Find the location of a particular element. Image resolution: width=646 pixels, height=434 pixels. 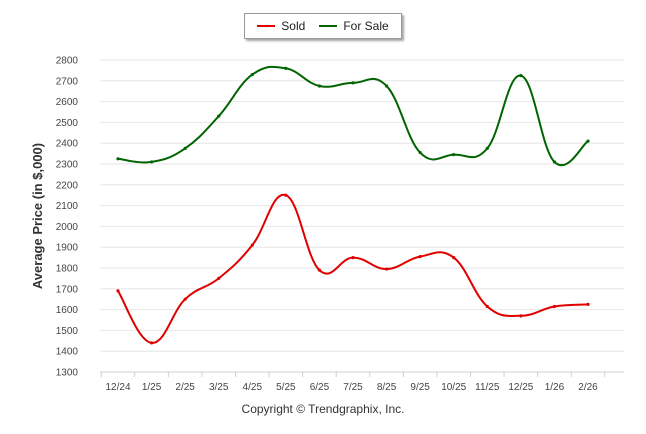

x-tick-label: 2/25 is located at coordinates (185, 387).